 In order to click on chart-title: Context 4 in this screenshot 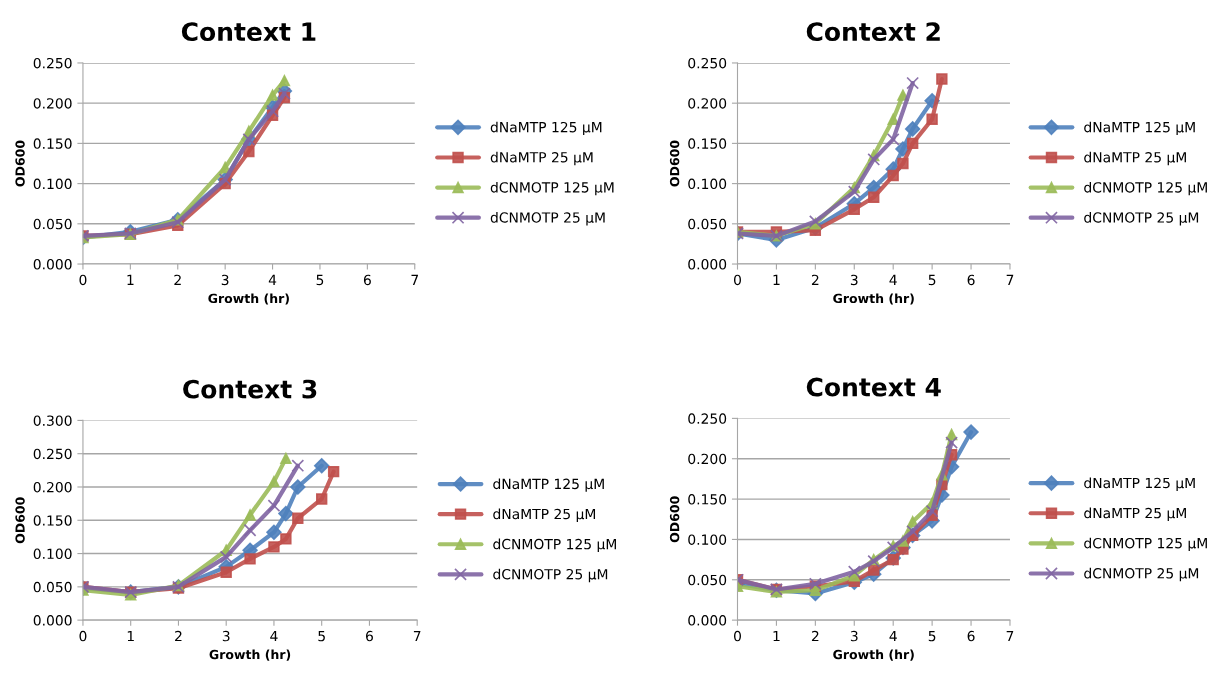, I will do `click(873, 387)`.